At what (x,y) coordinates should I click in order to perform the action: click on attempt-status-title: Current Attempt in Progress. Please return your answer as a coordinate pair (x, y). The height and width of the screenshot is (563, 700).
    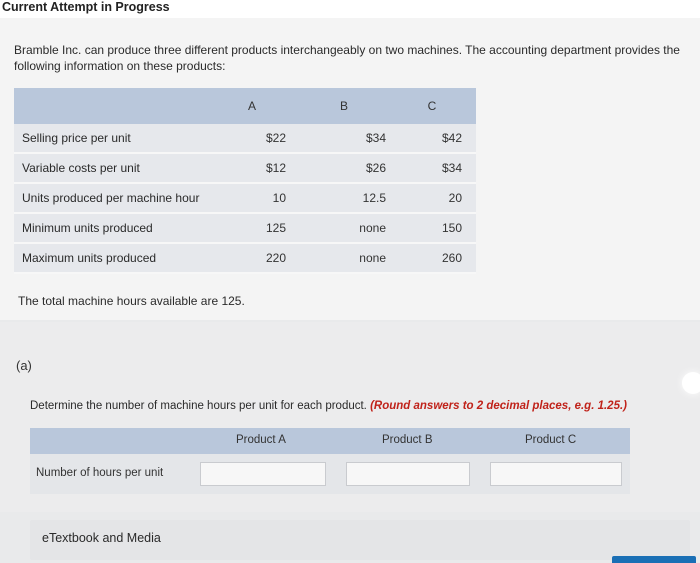
    Looking at the image, I should click on (86, 7).